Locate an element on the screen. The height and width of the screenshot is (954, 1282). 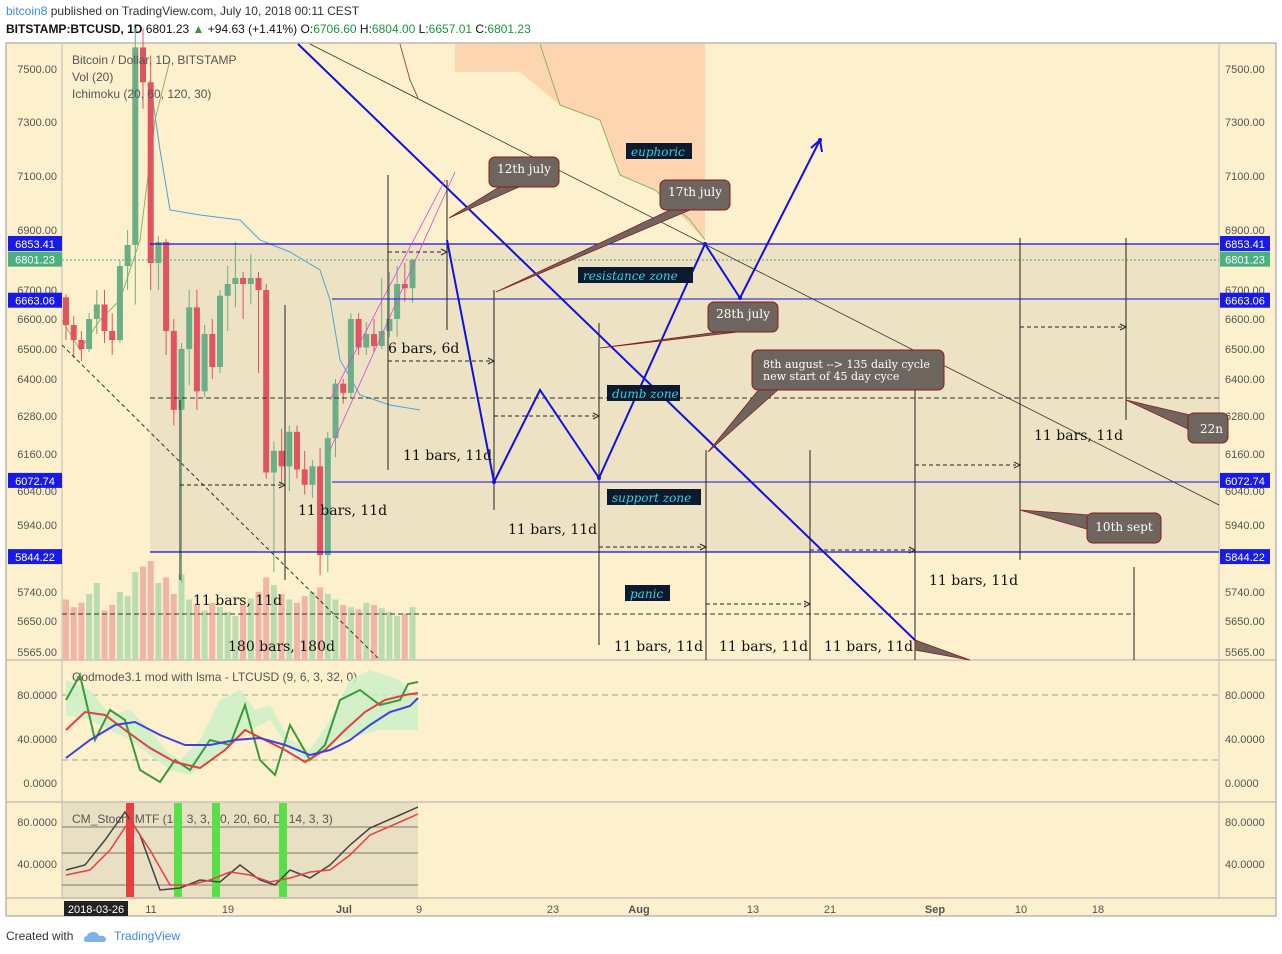
up-arrow-icon: ▲ is located at coordinates (198, 29).